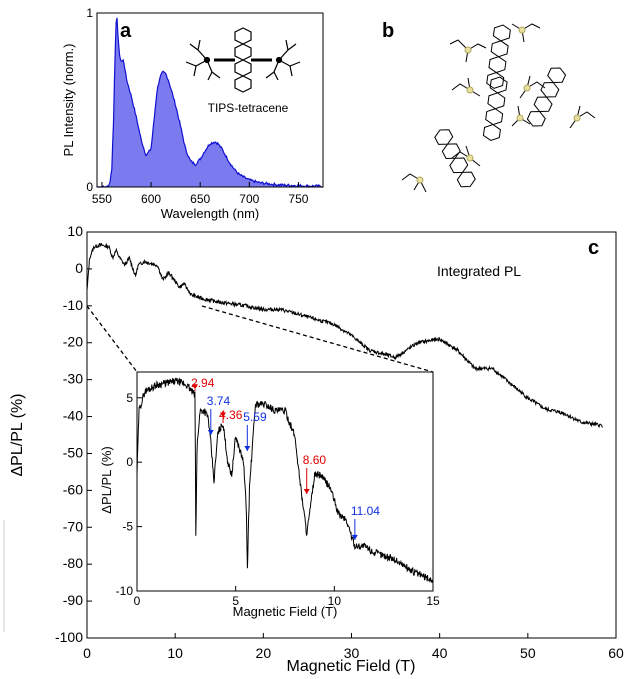 The width and height of the screenshot is (629, 679). Describe the element at coordinates (73, 600) in the screenshot. I see `y-tick-label: -90` at that location.